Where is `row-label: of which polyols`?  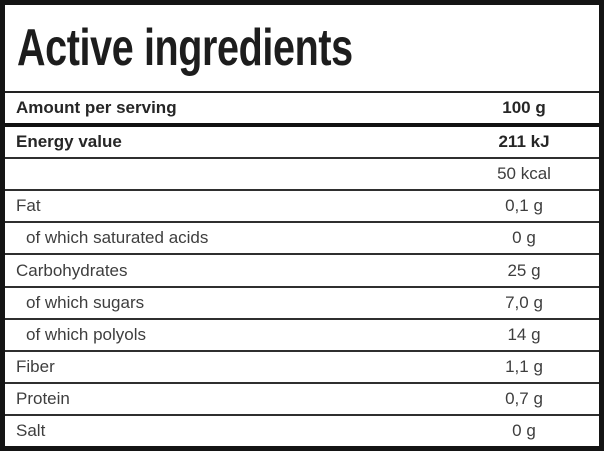 row-label: of which polyols is located at coordinates (86, 334).